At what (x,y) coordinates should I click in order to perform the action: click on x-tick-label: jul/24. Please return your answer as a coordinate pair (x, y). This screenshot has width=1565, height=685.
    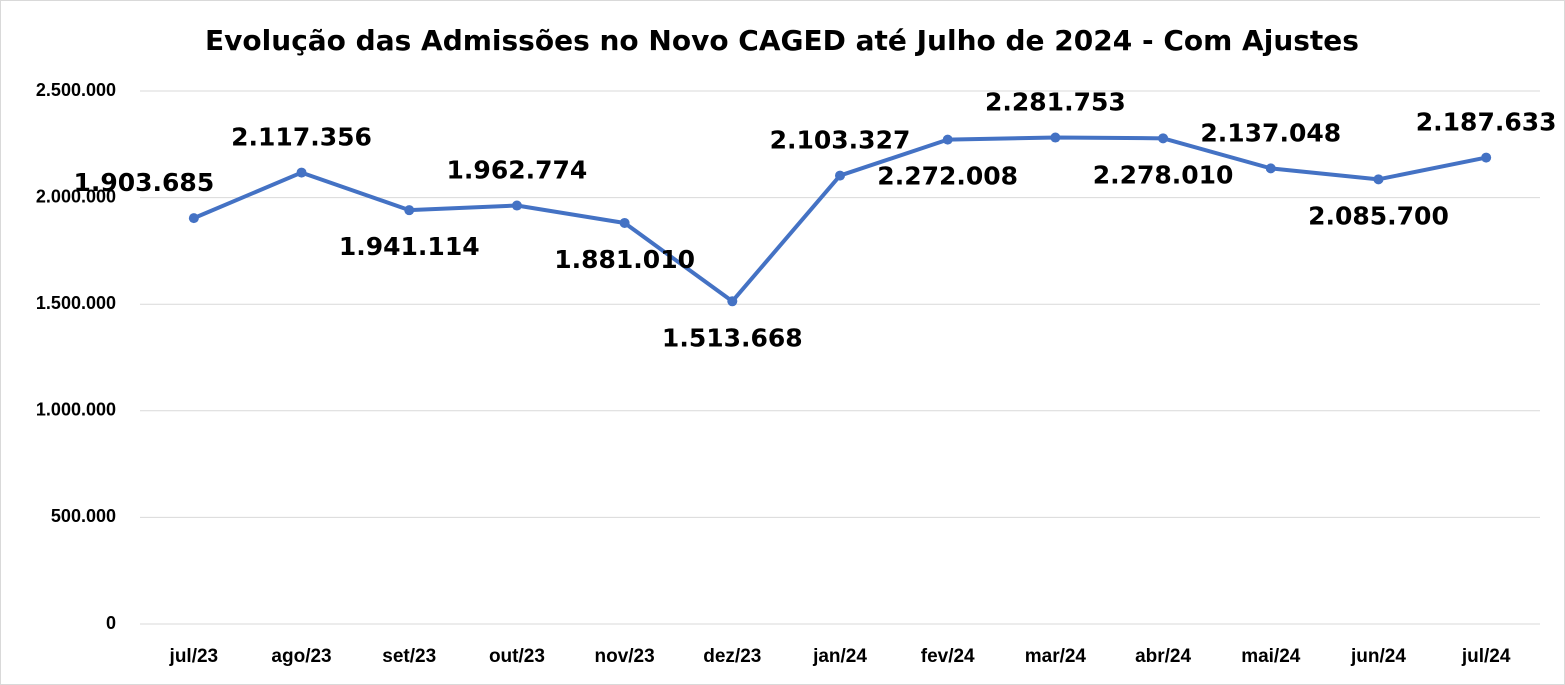
    Looking at the image, I should click on (1486, 656).